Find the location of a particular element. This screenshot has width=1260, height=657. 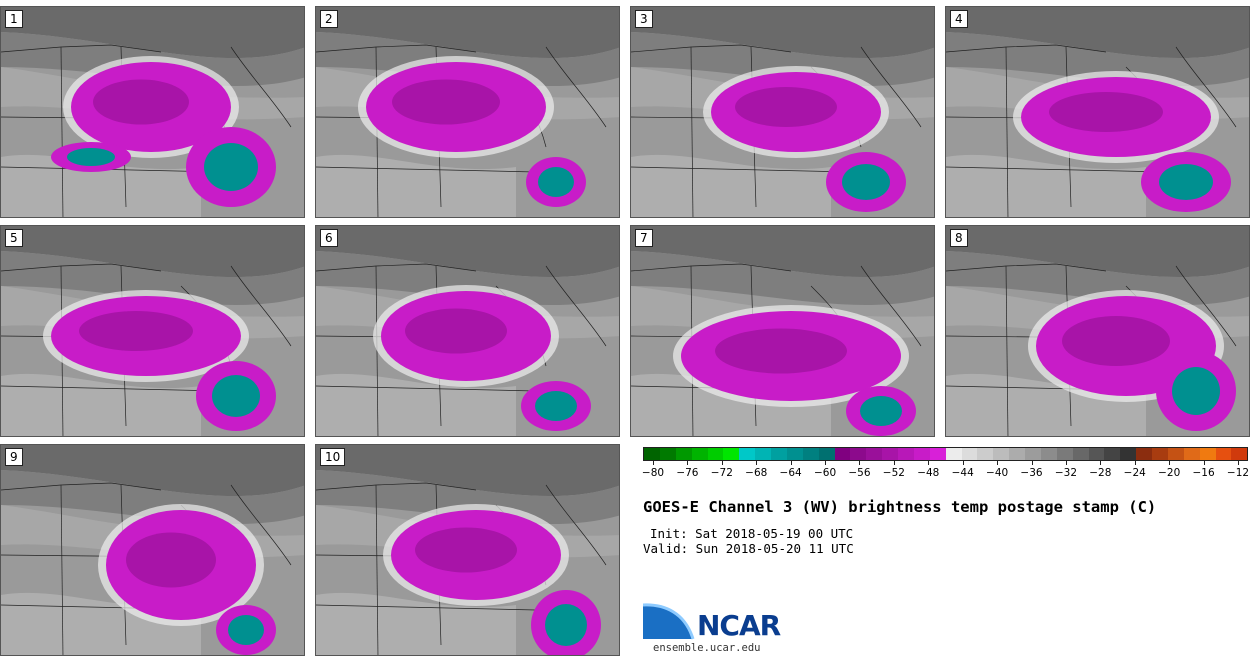

colorbar-tick-label: −56 is located at coordinates (859, 473).